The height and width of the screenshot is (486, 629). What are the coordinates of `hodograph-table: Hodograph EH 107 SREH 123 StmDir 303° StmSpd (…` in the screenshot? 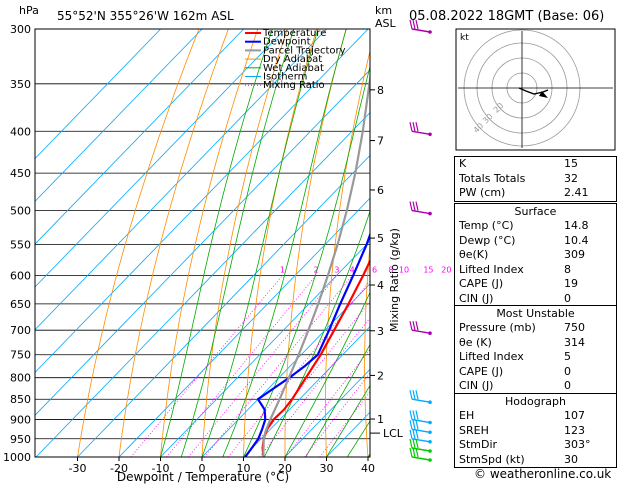 It's located at (535, 430).